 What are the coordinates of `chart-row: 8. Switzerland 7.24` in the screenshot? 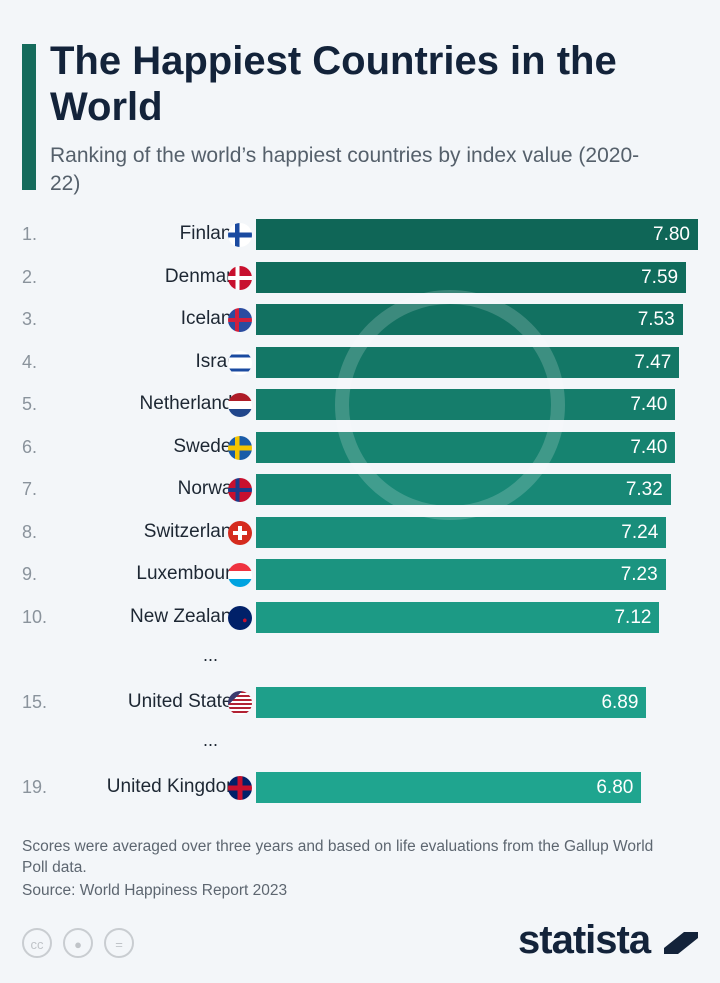 It's located at (360, 533).